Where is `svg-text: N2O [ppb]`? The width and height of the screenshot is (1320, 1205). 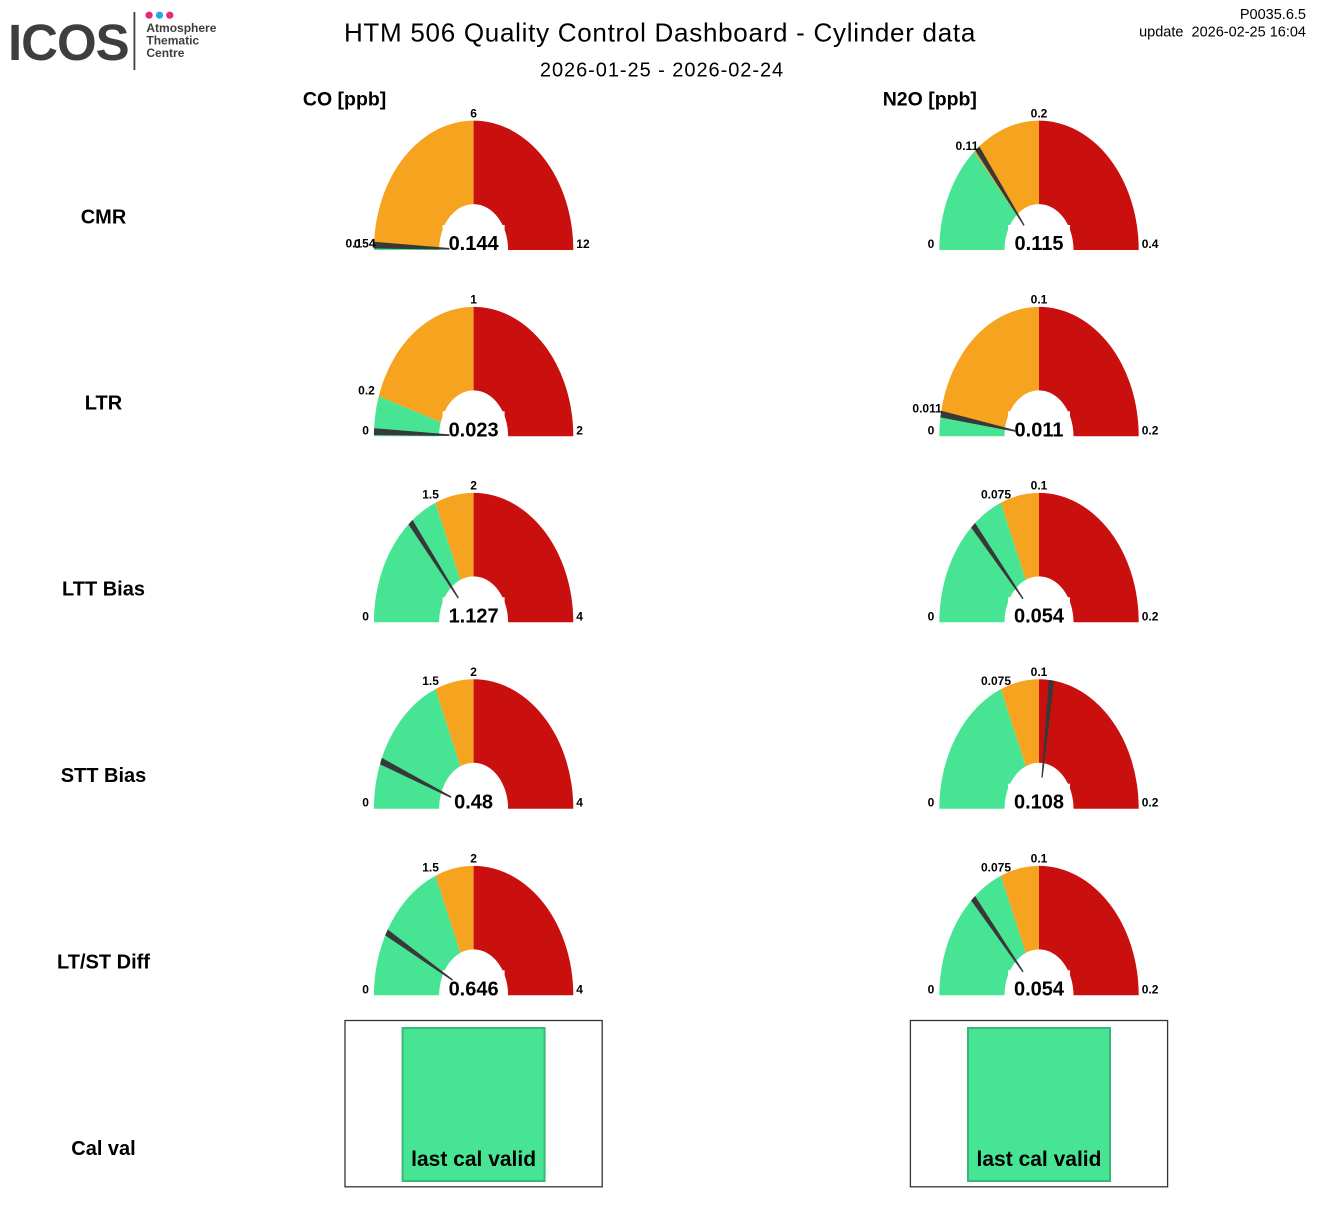 svg-text: N2O [ppb] is located at coordinates (930, 100).